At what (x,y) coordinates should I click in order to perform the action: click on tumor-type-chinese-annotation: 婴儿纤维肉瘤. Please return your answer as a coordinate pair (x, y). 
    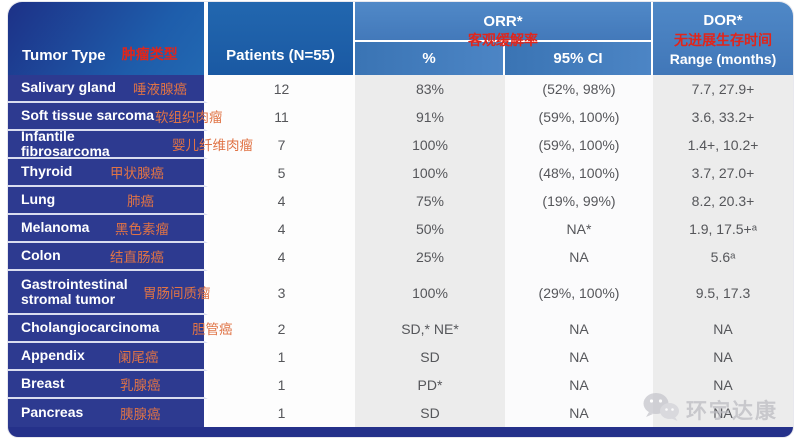
    Looking at the image, I should click on (212, 145).